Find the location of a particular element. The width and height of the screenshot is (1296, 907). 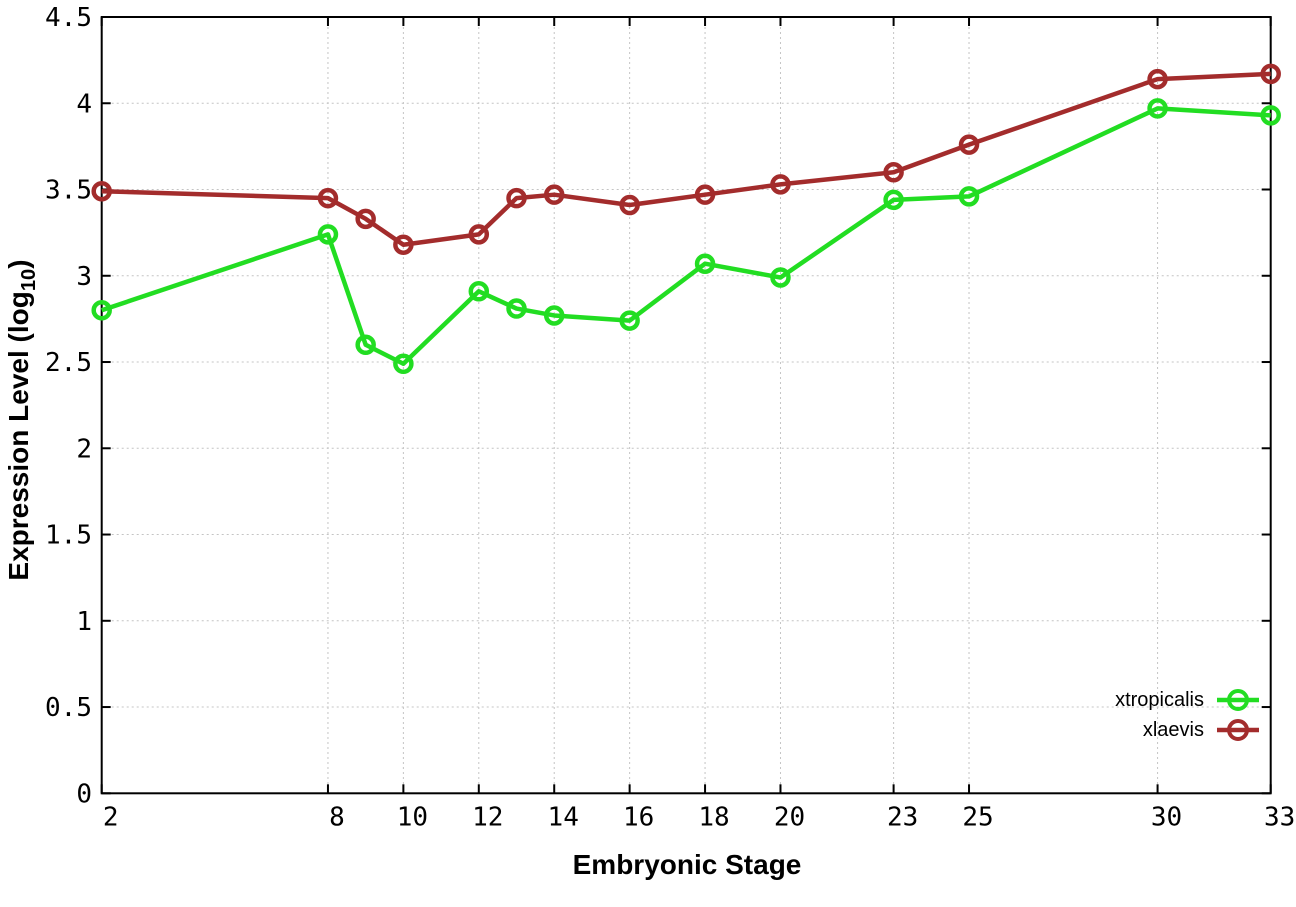

legend-item-xtropicalis: xtropicalis is located at coordinates (1187, 700).